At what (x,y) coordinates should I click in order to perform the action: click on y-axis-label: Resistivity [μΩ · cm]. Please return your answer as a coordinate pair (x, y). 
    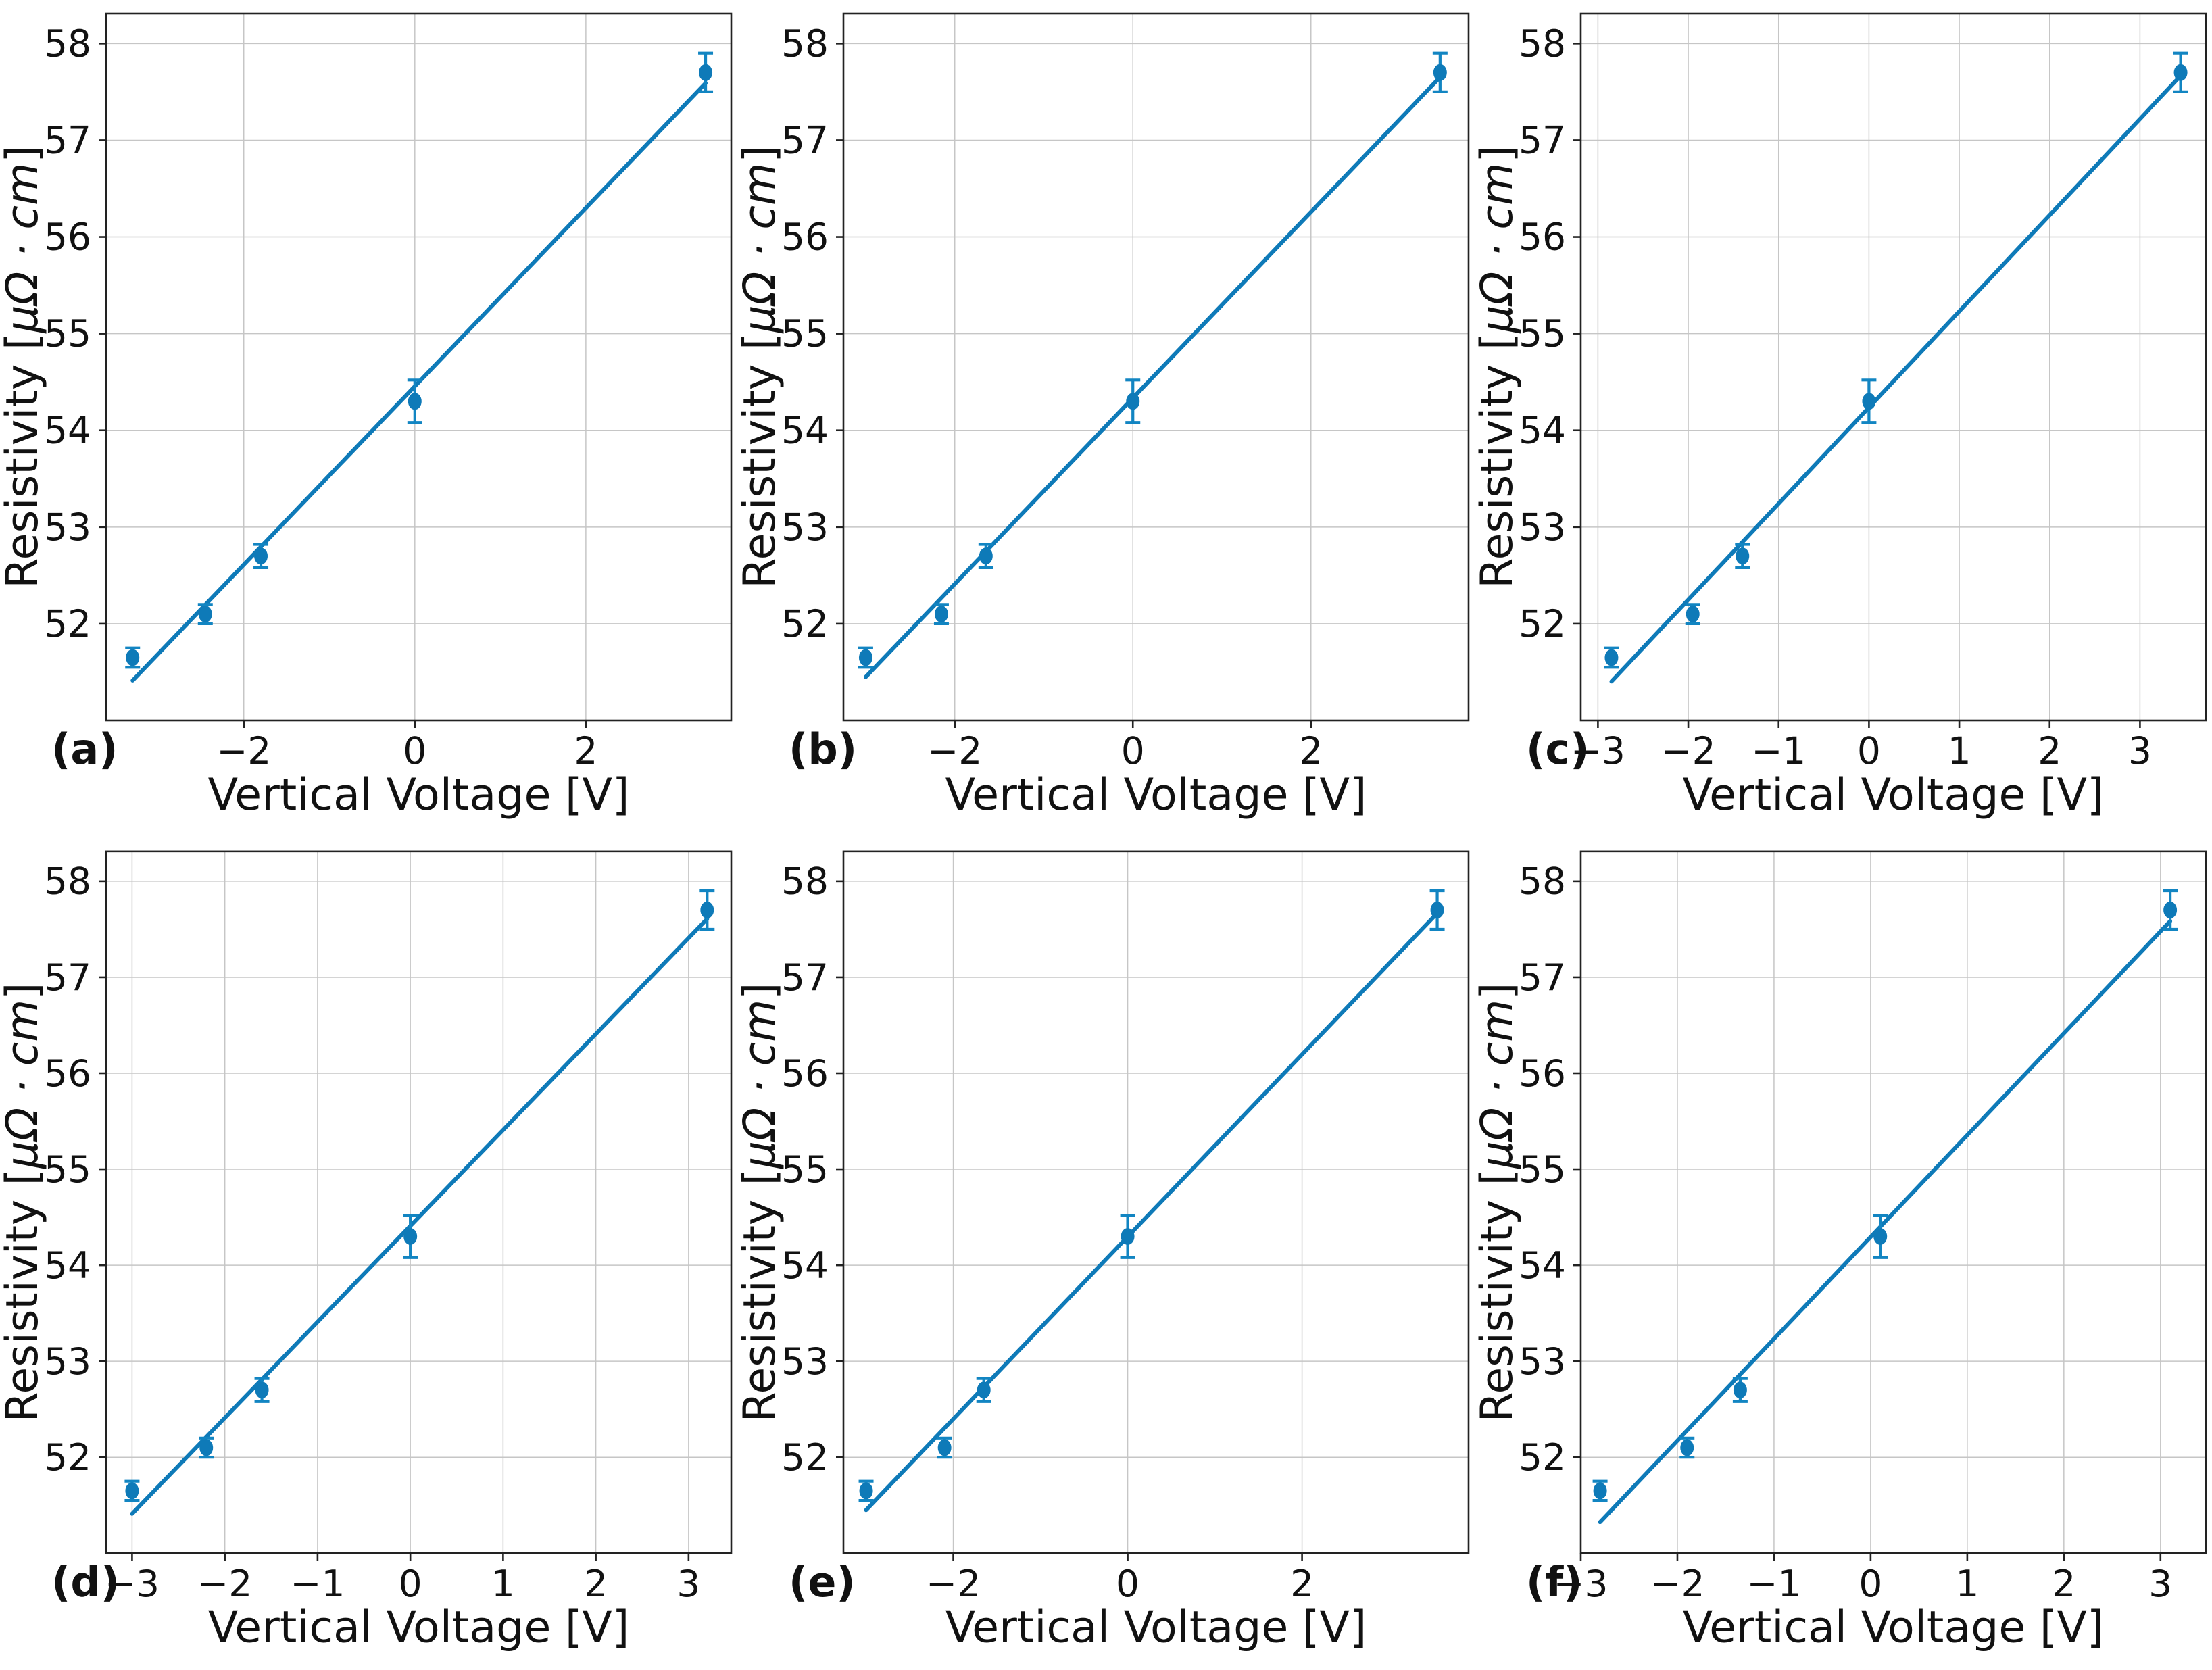
    Looking at the image, I should click on (24, 367).